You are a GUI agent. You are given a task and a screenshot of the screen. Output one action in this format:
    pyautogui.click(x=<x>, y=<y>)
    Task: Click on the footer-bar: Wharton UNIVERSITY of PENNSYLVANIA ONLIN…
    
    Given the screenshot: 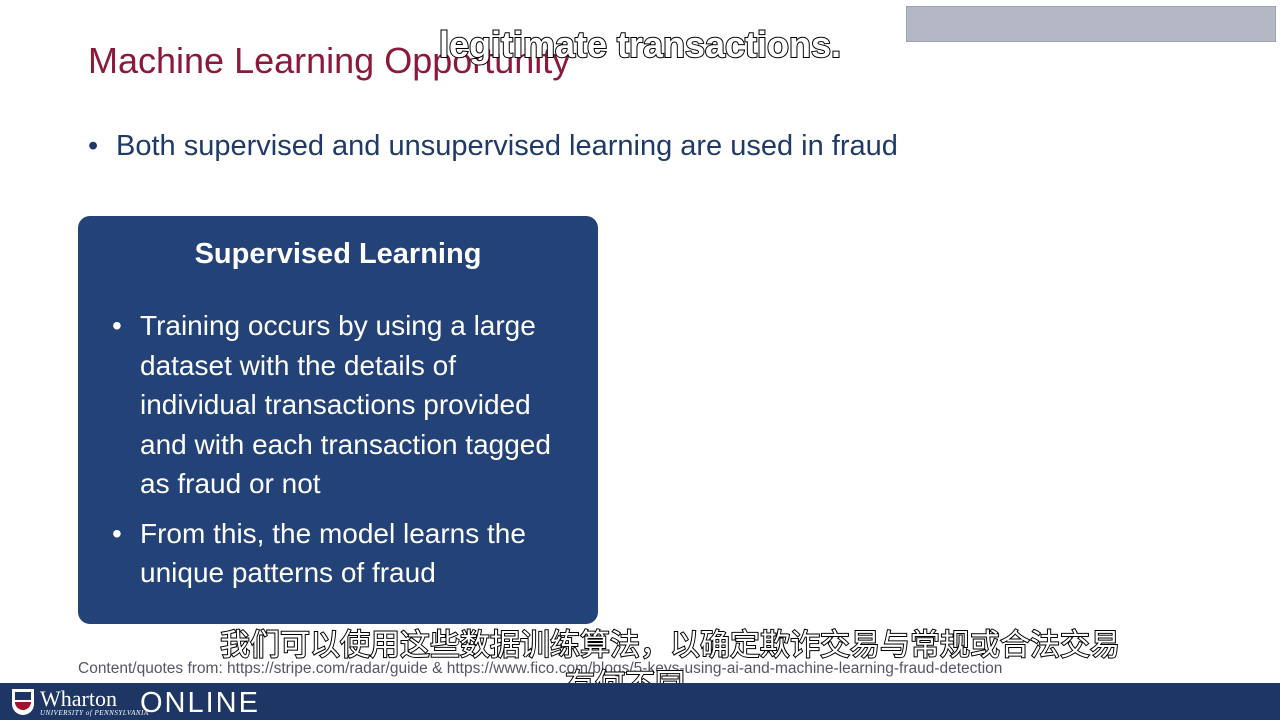 What is the action you would take?
    pyautogui.click(x=640, y=701)
    